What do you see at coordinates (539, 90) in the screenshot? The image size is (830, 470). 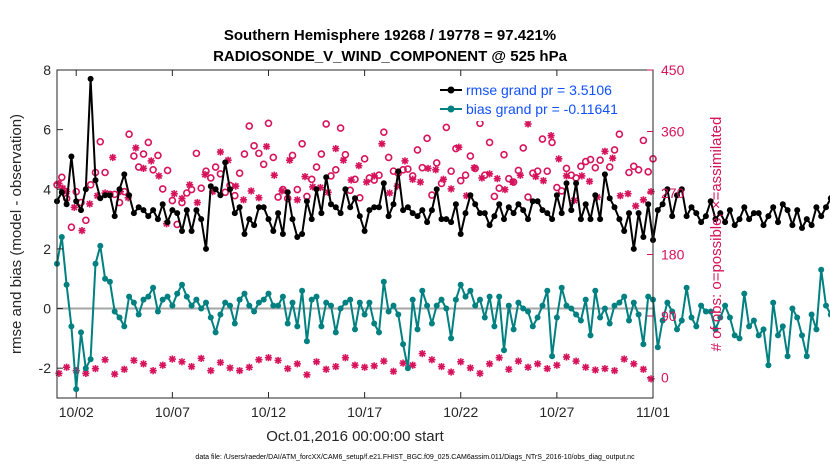 I see `legend-rmse-label: rmse grand pr = 3.5106` at bounding box center [539, 90].